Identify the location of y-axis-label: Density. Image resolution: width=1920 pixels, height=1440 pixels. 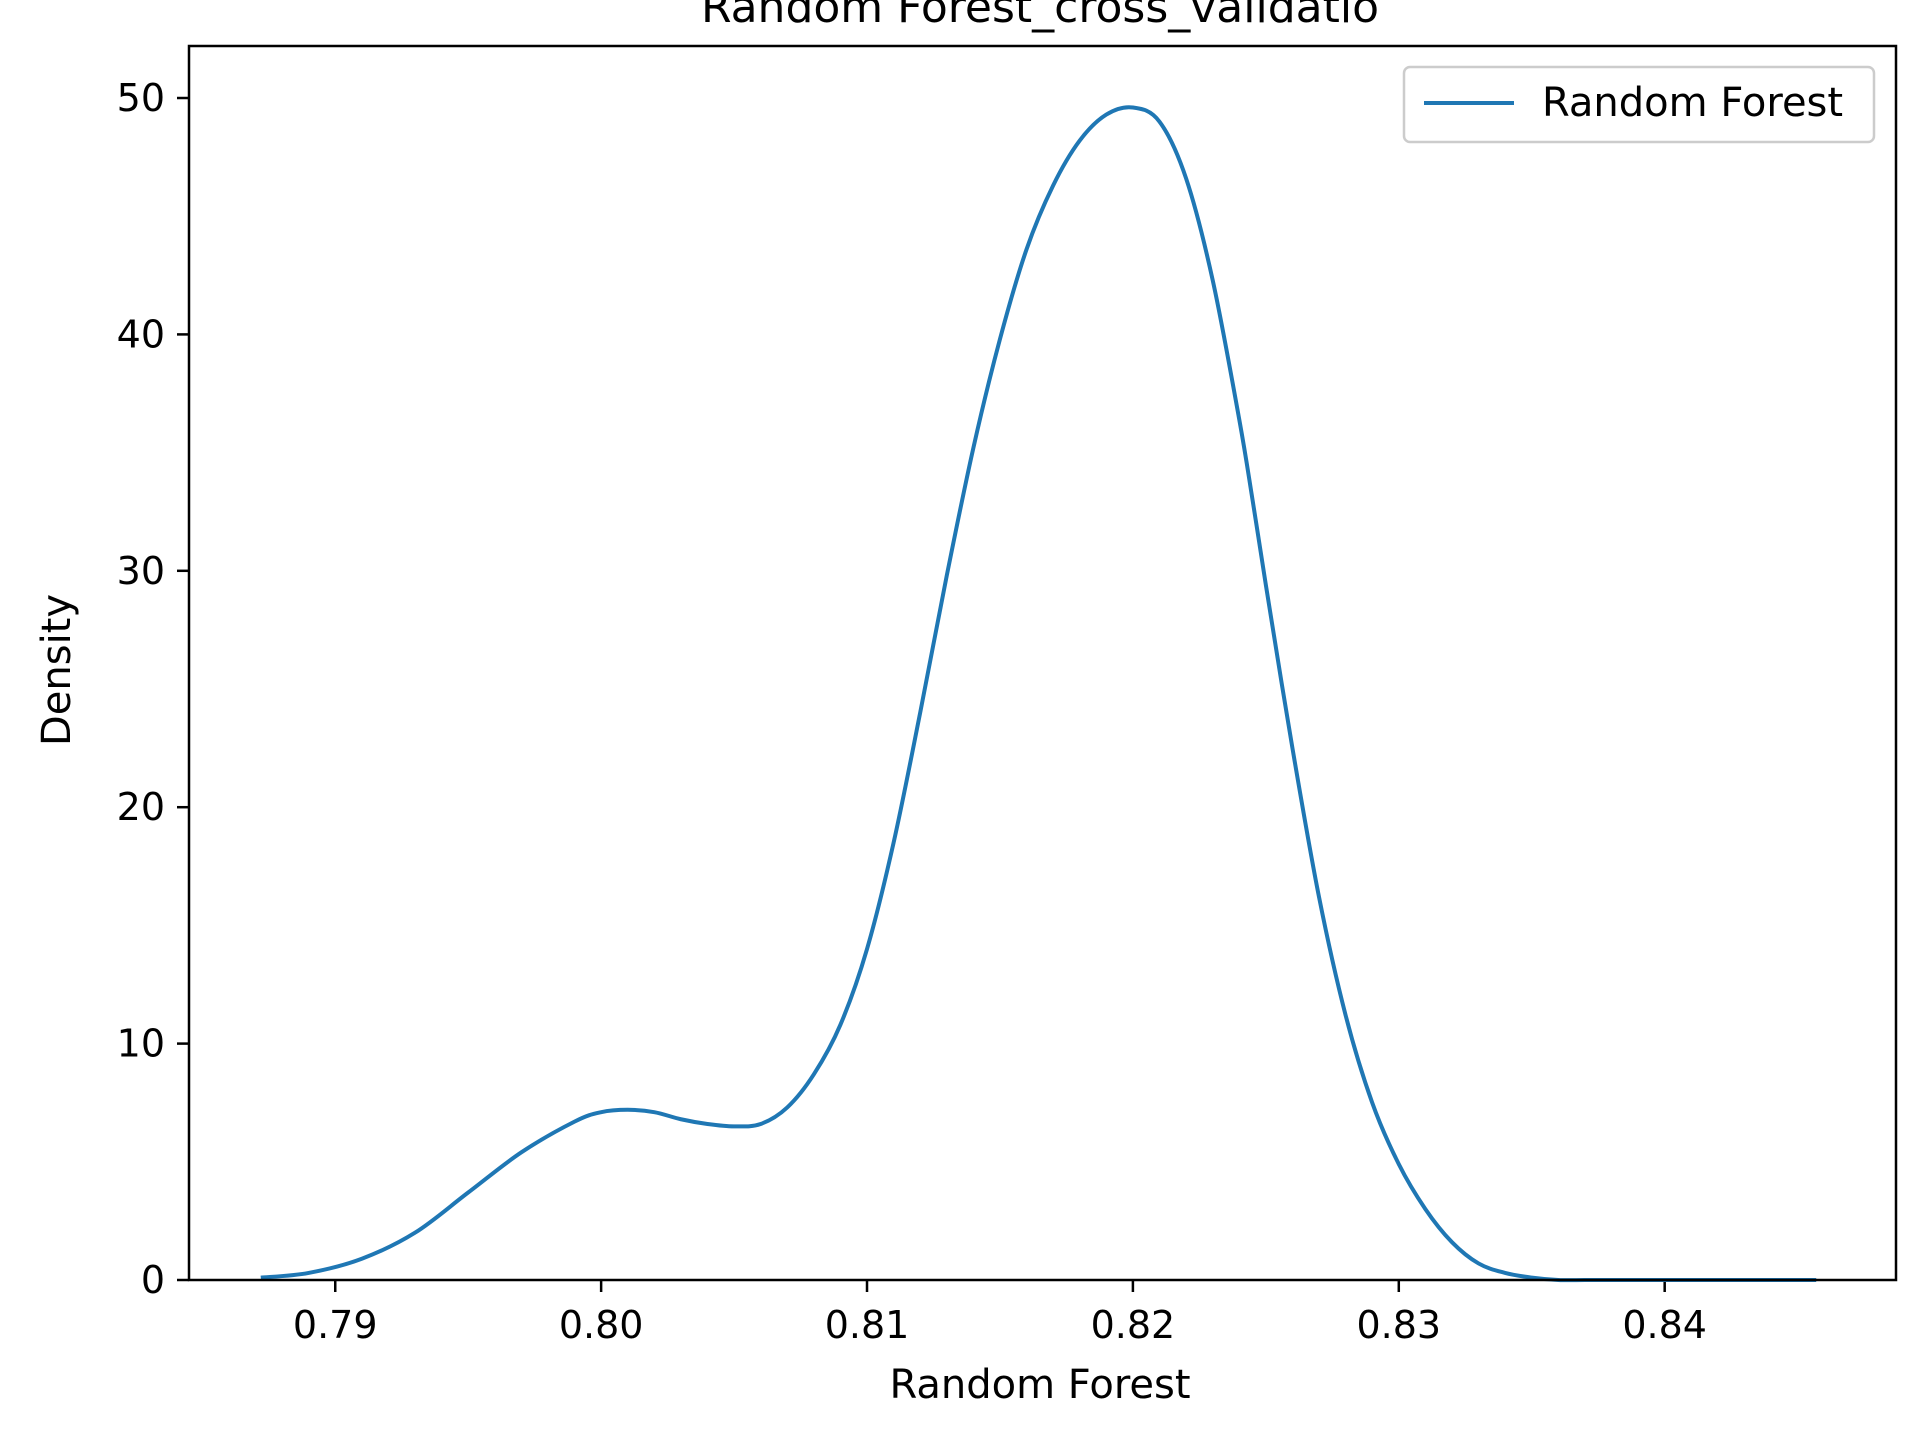
(57, 670).